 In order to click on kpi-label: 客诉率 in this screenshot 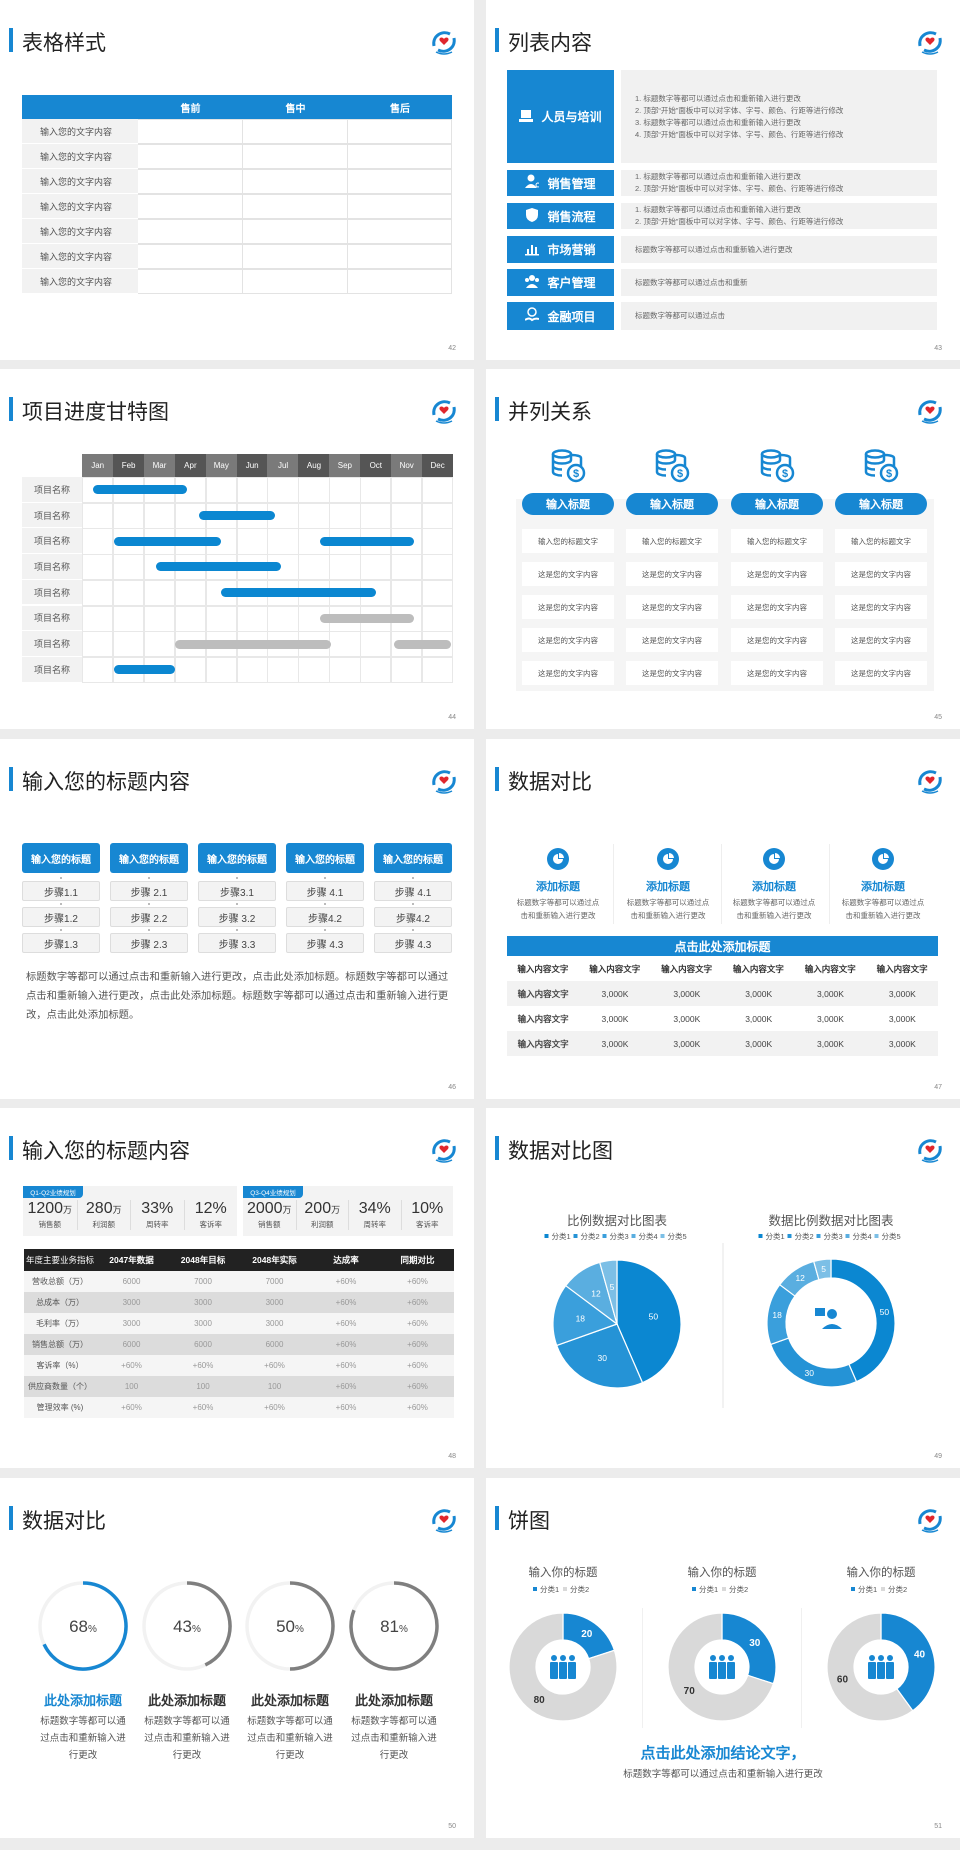, I will do `click(211, 1224)`.